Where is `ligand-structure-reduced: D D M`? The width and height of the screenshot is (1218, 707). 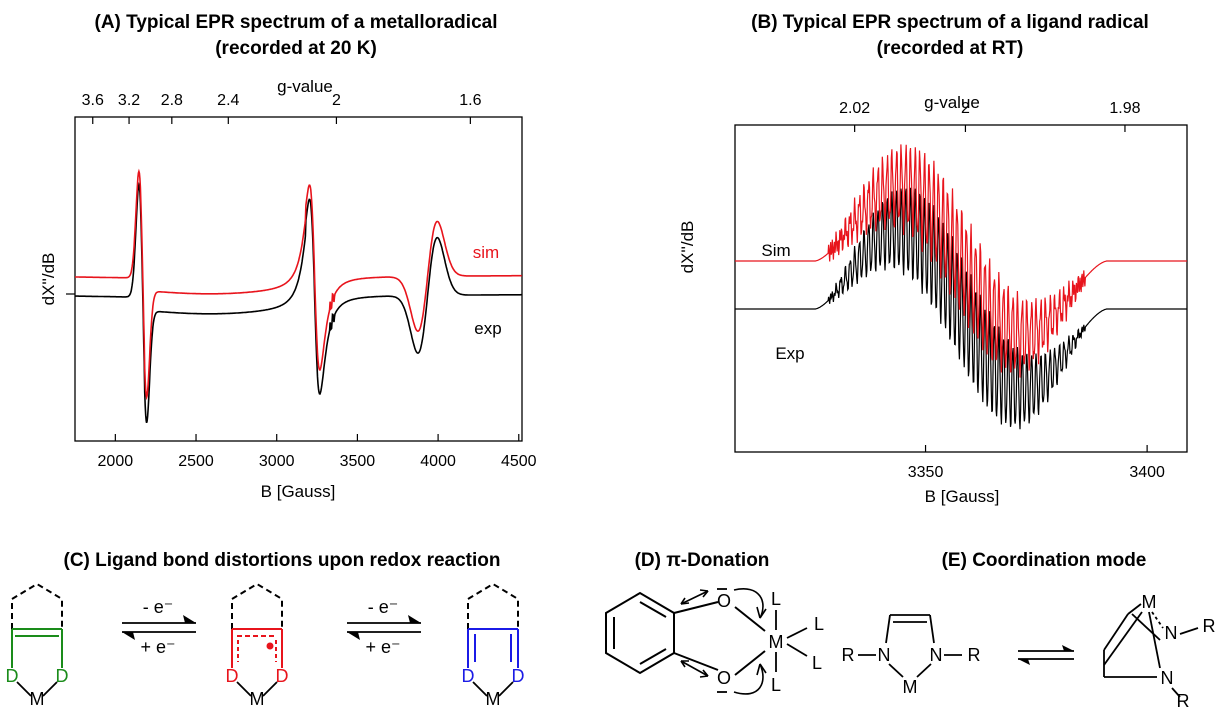 ligand-structure-reduced: D D M is located at coordinates (493, 644).